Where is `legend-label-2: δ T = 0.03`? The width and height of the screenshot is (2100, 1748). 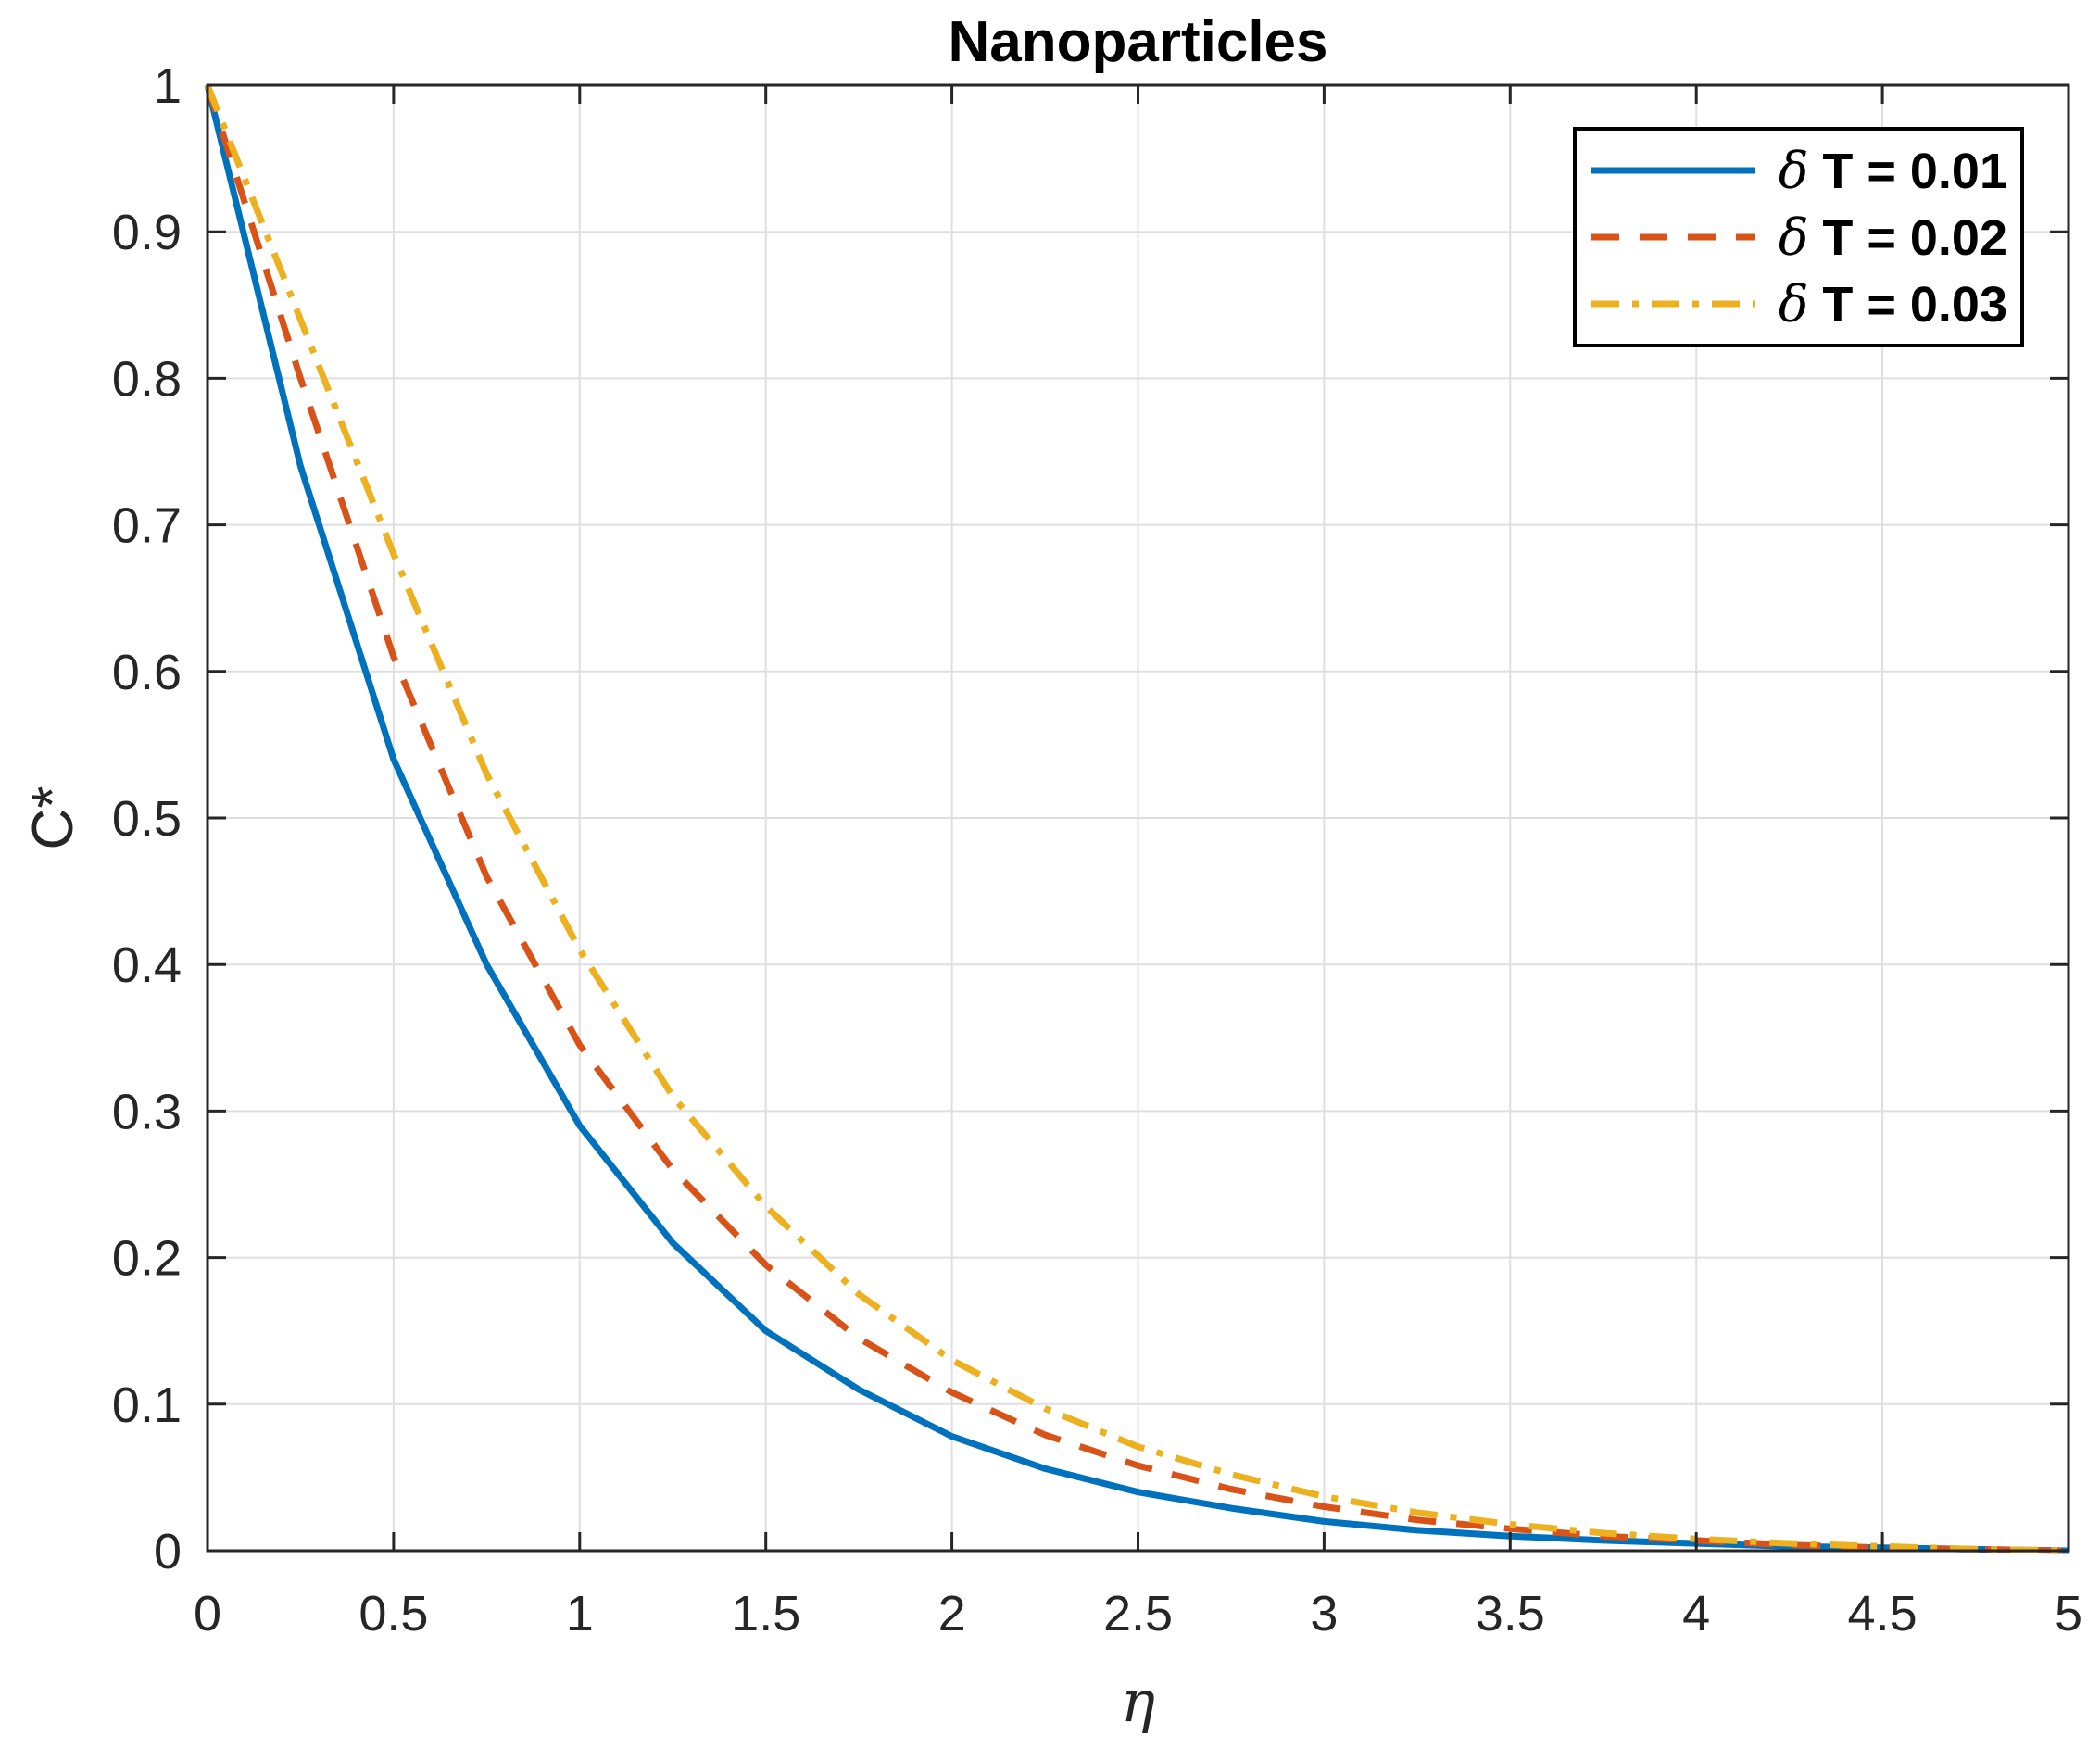 legend-label-2: δ T = 0.03 is located at coordinates (1893, 304).